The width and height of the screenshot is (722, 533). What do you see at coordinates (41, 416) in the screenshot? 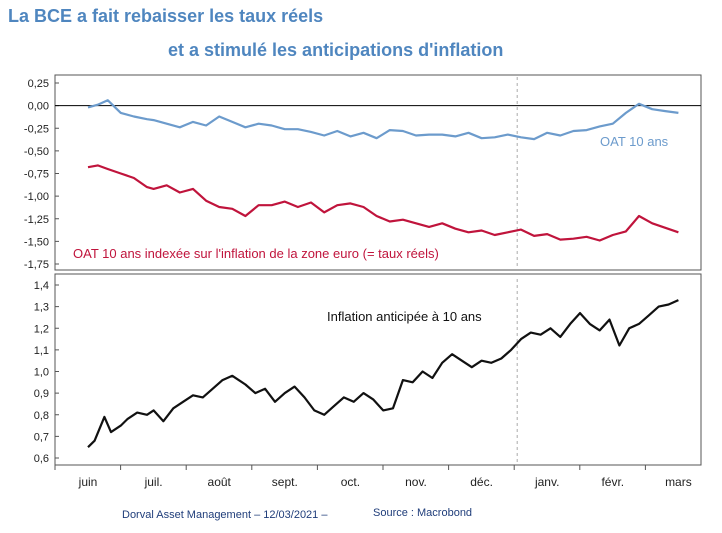
I see `bottom-ytick-label: 0,8` at bounding box center [41, 416].